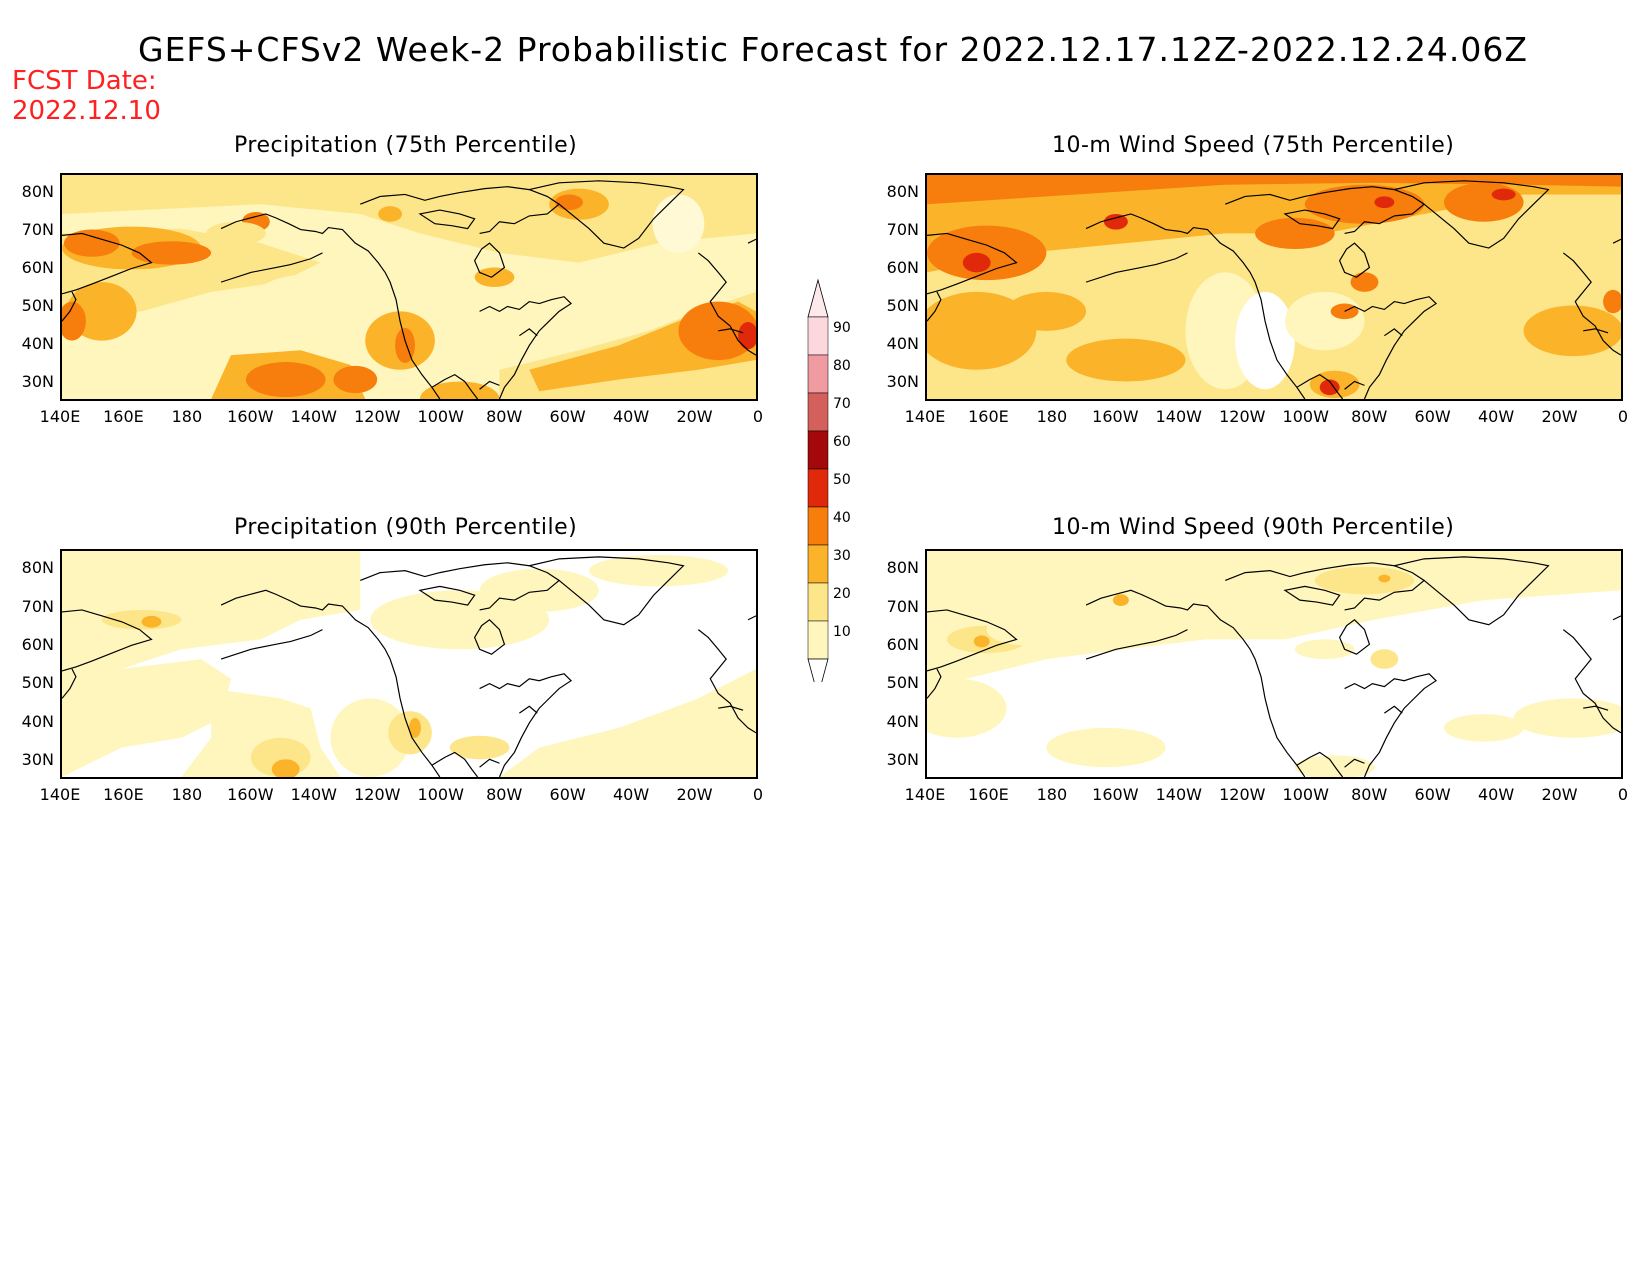  What do you see at coordinates (842, 328) in the screenshot?
I see `colorbar-label: 90` at bounding box center [842, 328].